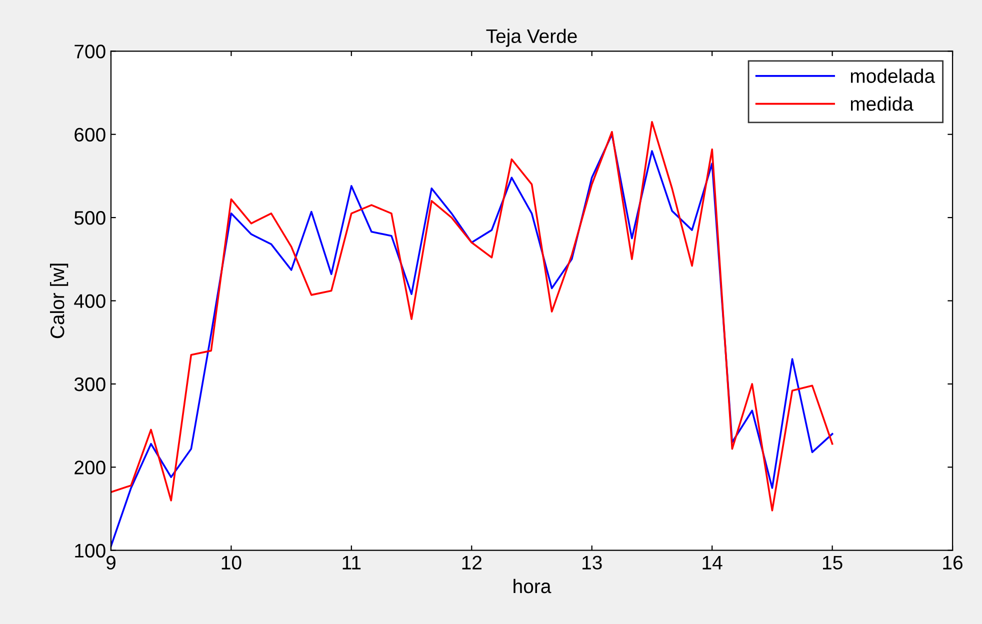 Image resolution: width=982 pixels, height=624 pixels. I want to click on y-tick-label: 100, so click(90, 551).